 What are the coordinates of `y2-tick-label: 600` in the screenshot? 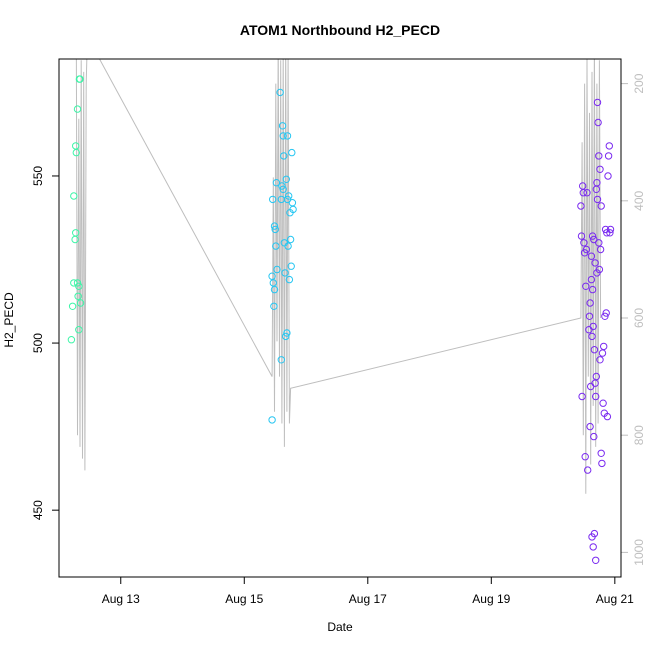 It's located at (639, 318).